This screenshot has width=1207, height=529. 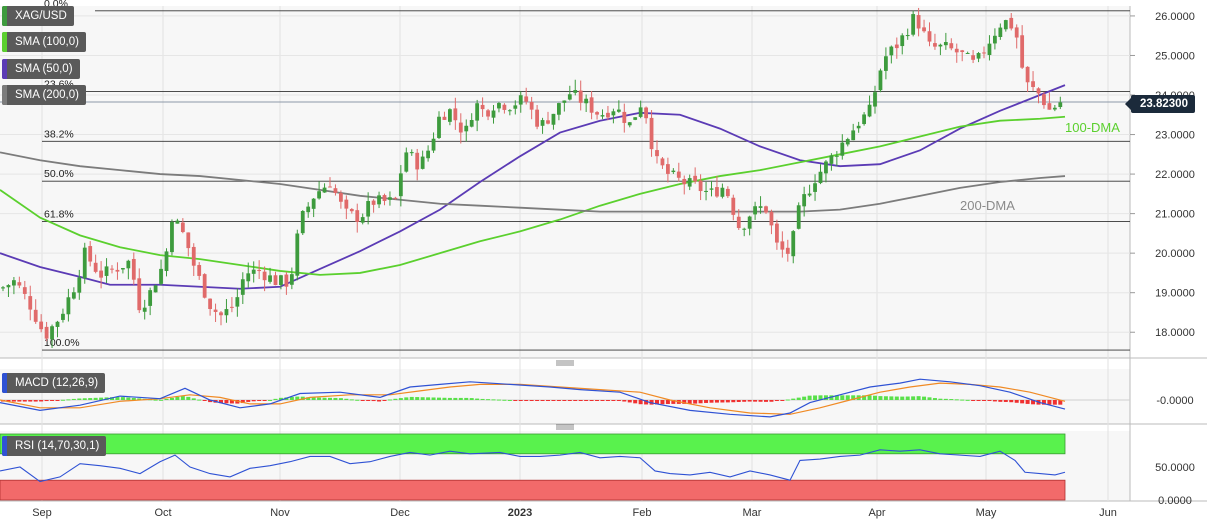 I want to click on fib-level-label: 100.0%, so click(x=62, y=343).